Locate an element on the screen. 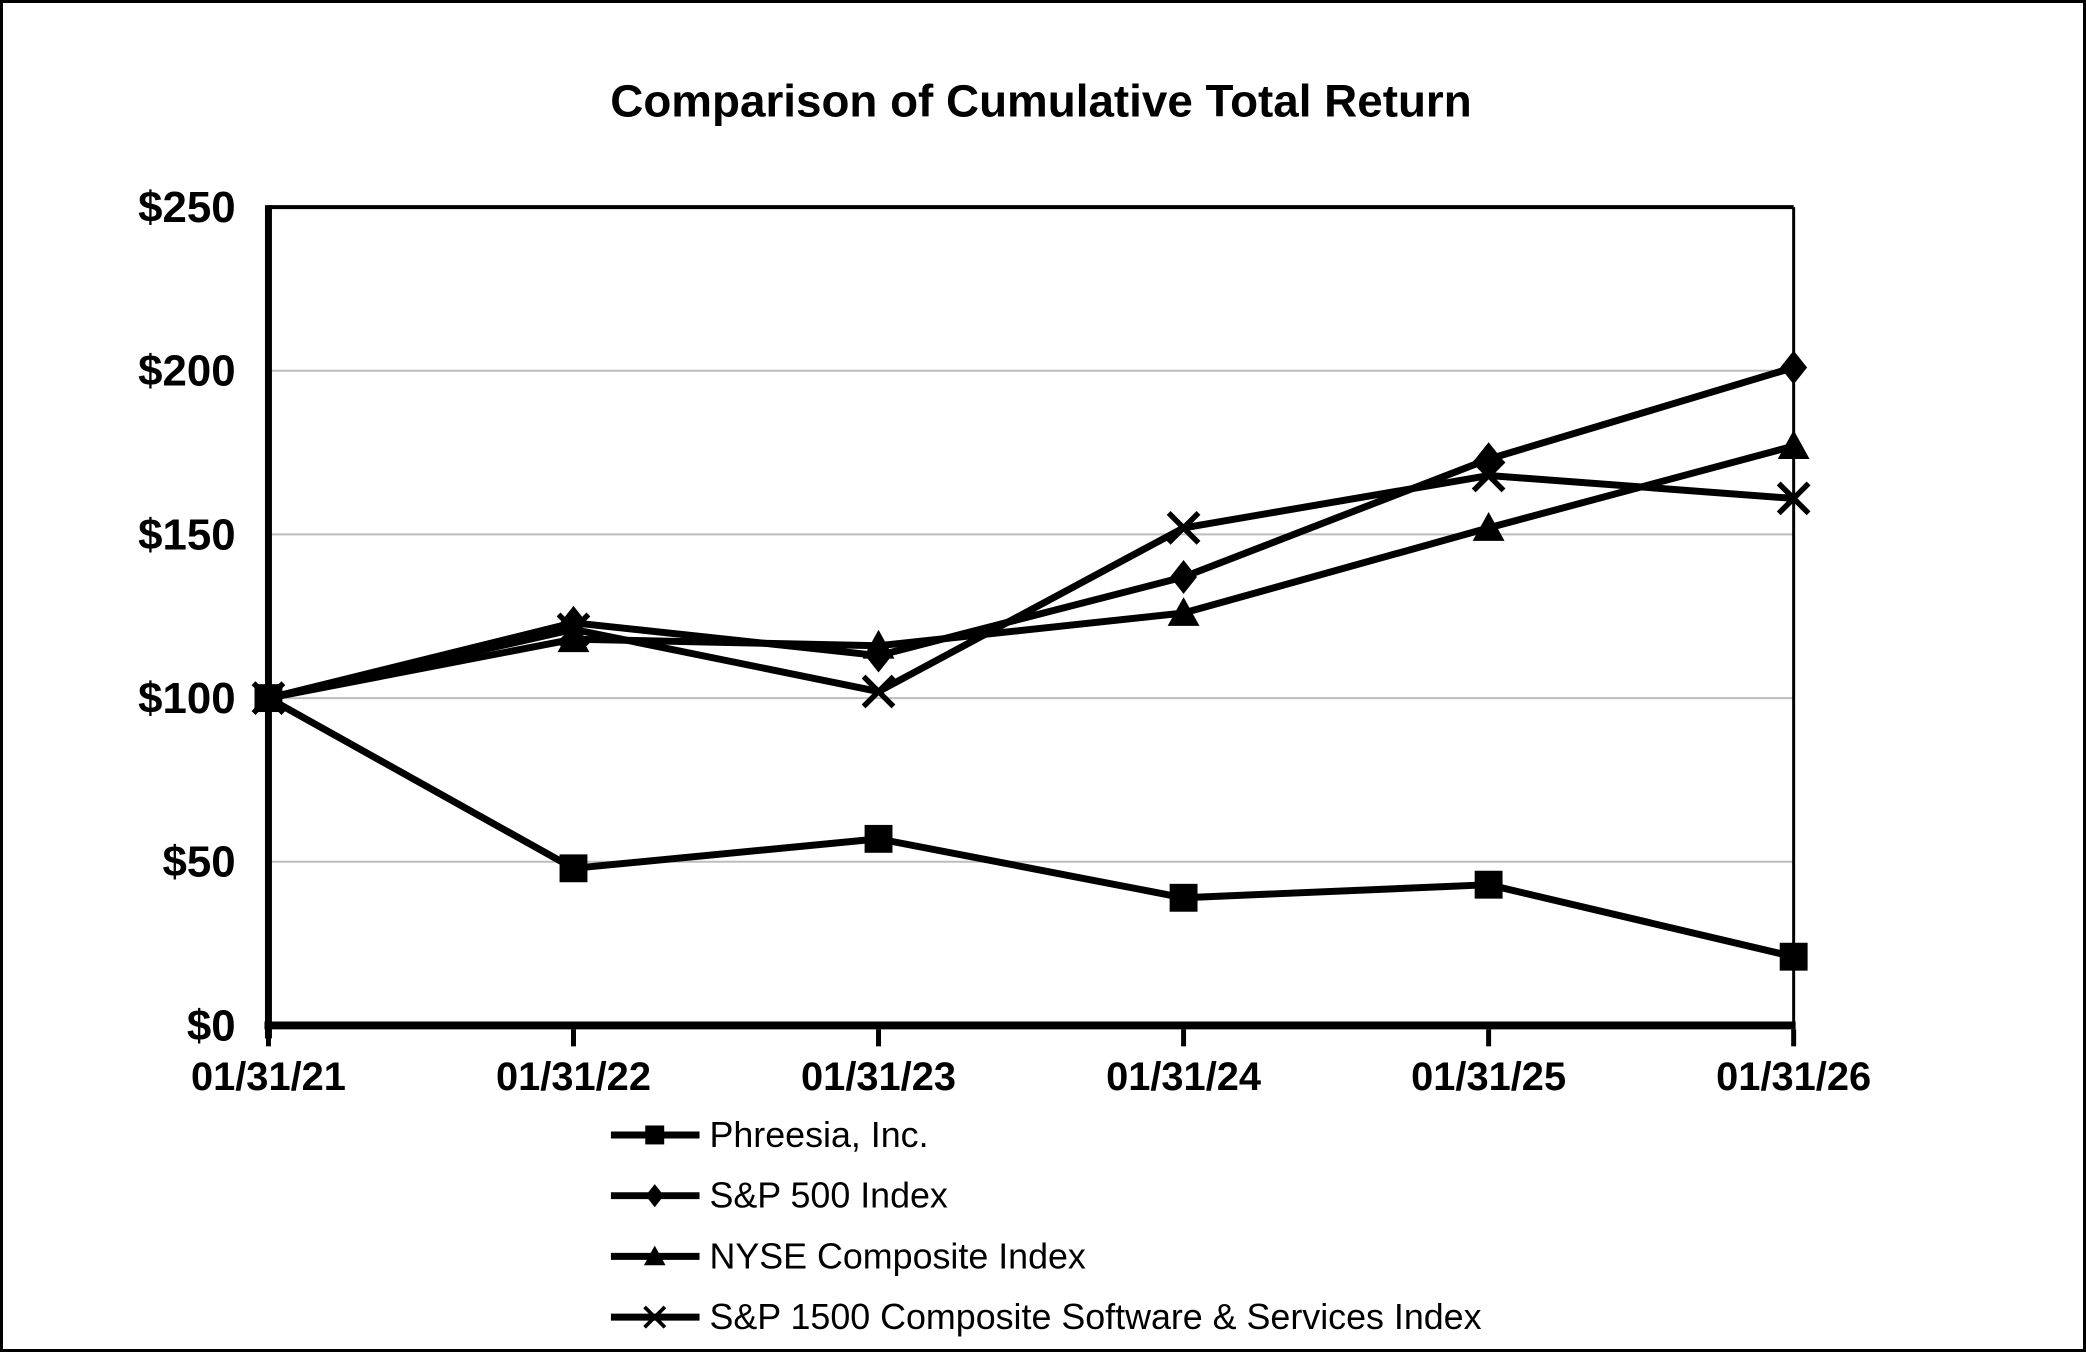  series-sandp-1500-composite-software-and-services-index is located at coordinates (1031, 586).